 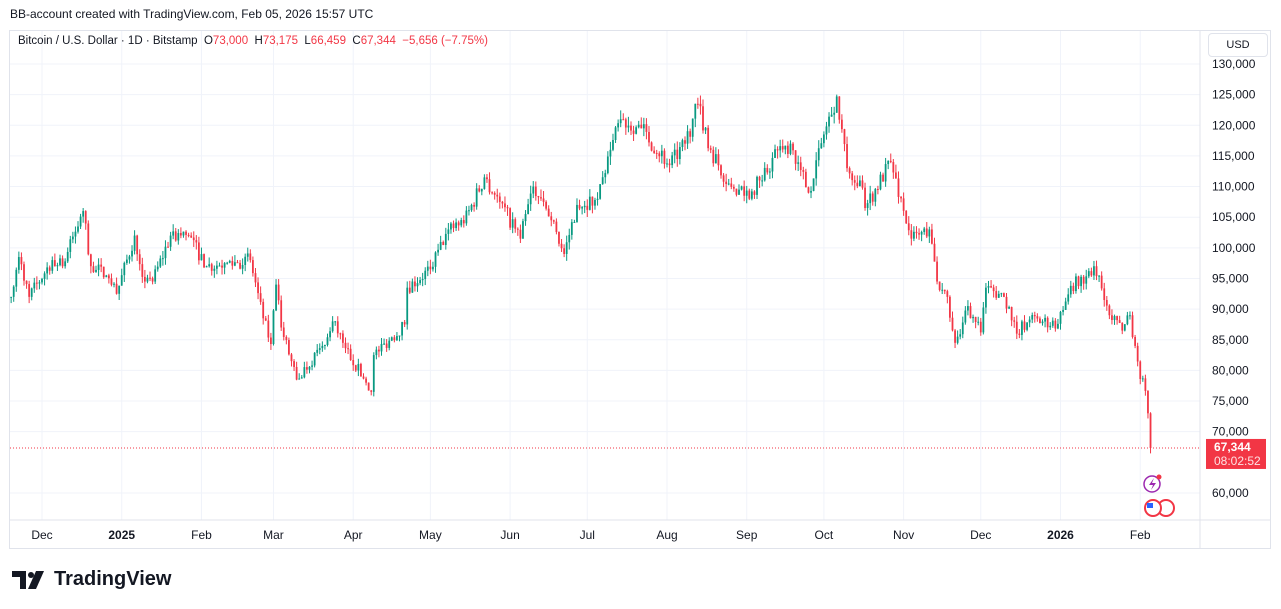 What do you see at coordinates (108, 41) in the screenshot?
I see `symbol-title: Bitcoin / U.S. Dollar · 1D · Bitstamp` at bounding box center [108, 41].